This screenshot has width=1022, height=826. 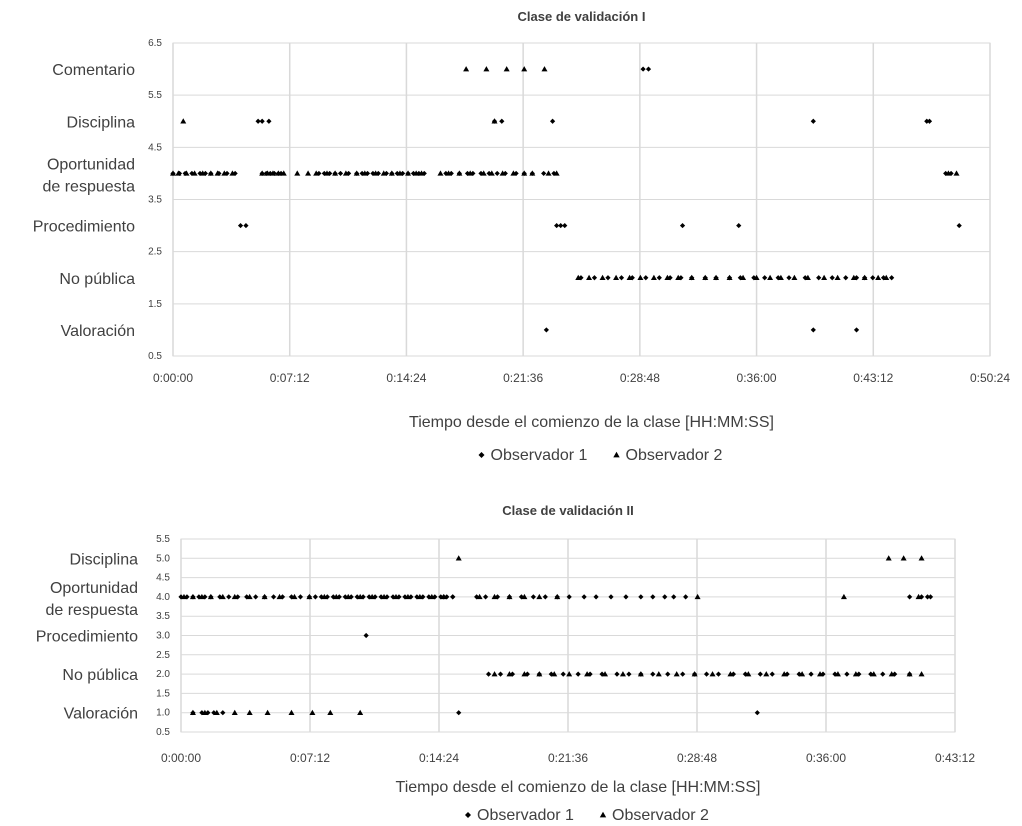 I want to click on category-label: Procedimiento, so click(x=84, y=227).